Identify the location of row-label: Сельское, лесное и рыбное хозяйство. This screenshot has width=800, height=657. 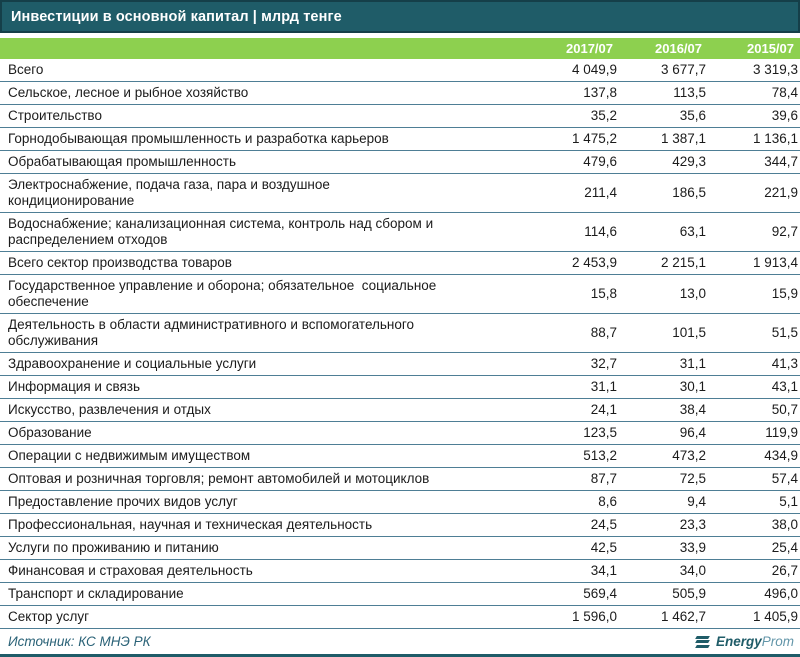
(265, 93).